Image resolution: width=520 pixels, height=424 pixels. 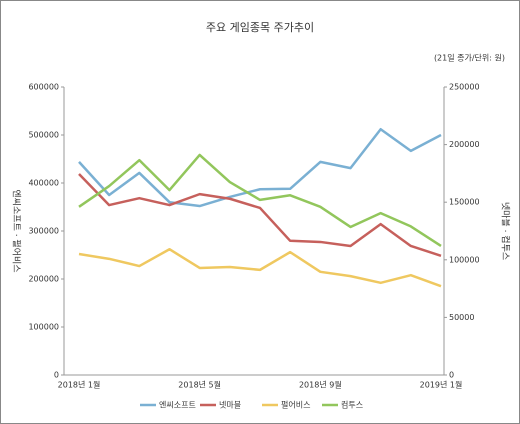 What do you see at coordinates (441, 385) in the screenshot?
I see `x-tick-label: 2019년 1월` at bounding box center [441, 385].